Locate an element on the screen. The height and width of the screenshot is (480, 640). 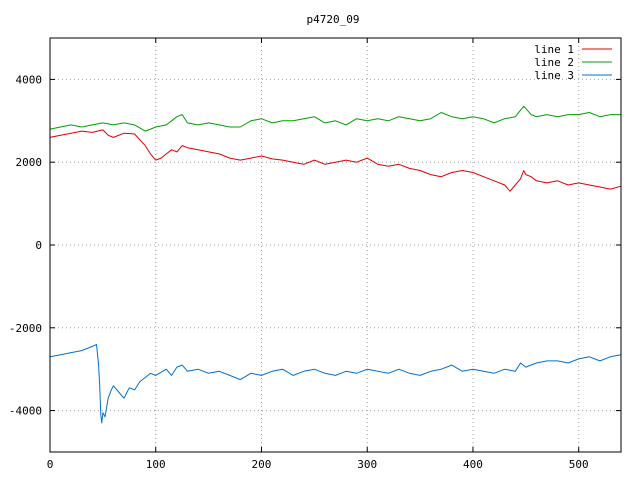
legend-label: line 1 is located at coordinates (554, 49).